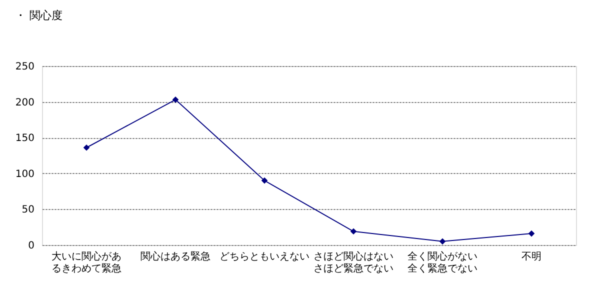 Image resolution: width=612 pixels, height=298 pixels. I want to click on x-tick-label: どちらともいえない, so click(265, 257).